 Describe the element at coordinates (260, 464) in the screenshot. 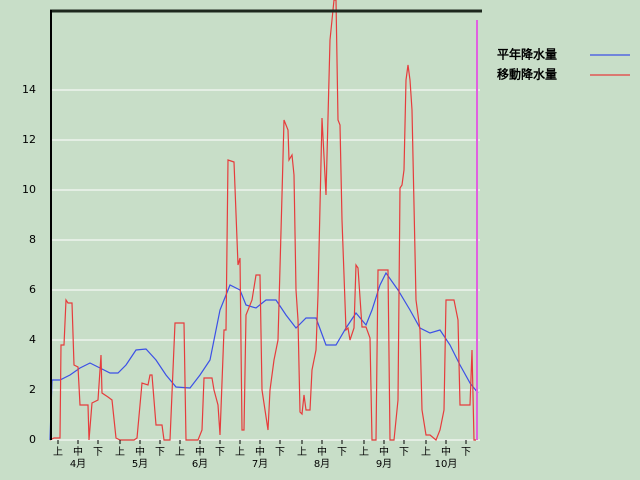

I see `month-label: 7月` at that location.